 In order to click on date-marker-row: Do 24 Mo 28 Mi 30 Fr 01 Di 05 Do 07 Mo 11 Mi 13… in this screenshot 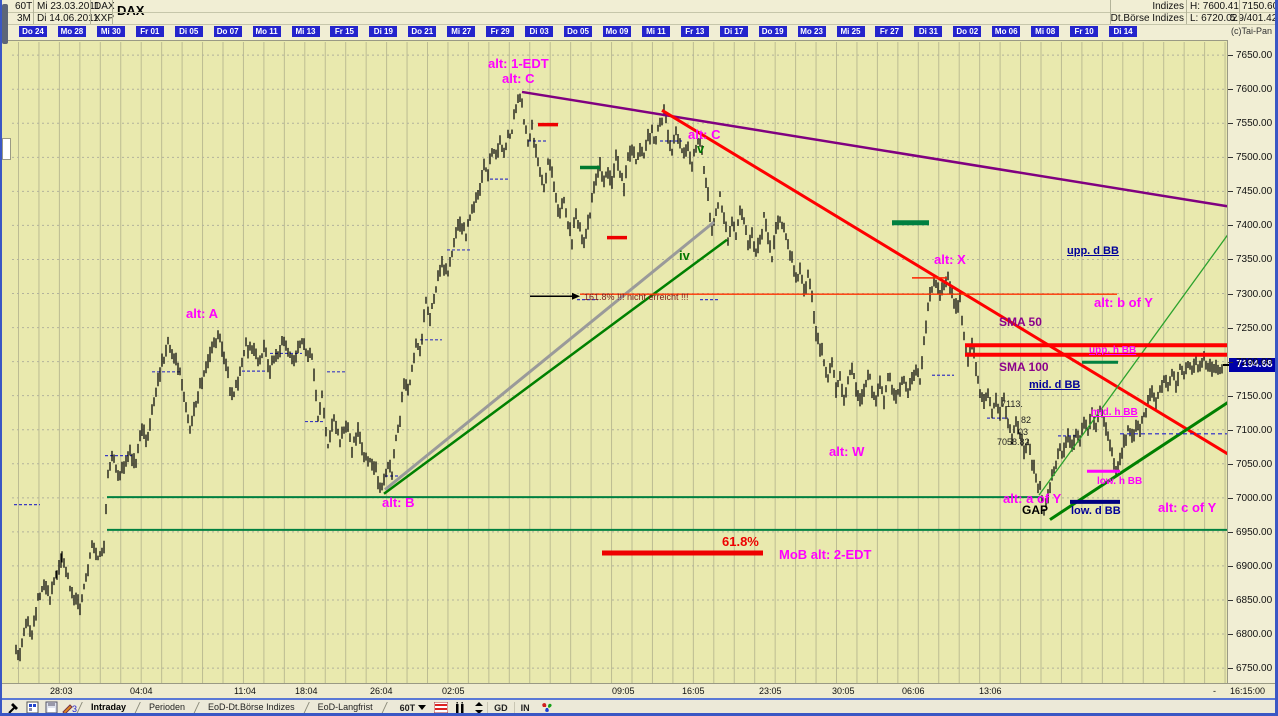, I will do `click(614, 32)`.